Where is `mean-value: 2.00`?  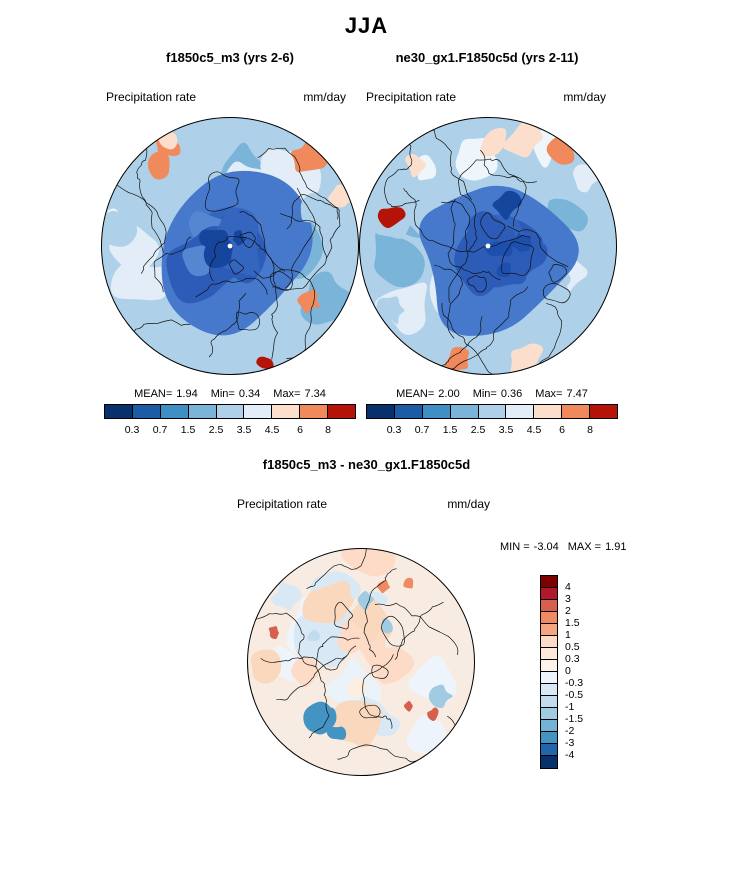 mean-value: 2.00 is located at coordinates (449, 394).